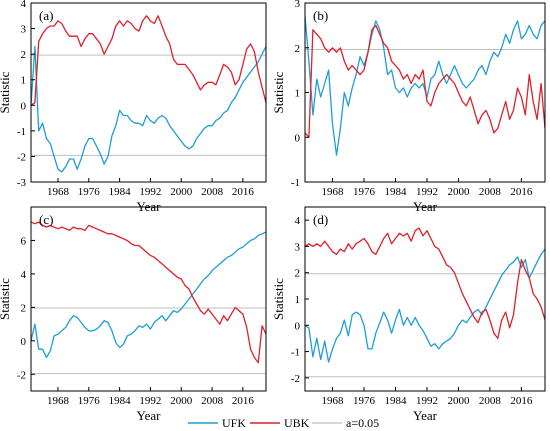  Describe the element at coordinates (320, 15) in the screenshot. I see `panel-label: (b)` at that location.